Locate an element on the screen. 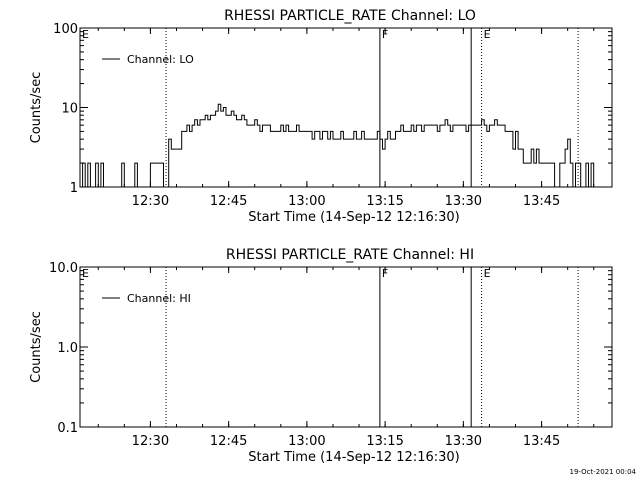 The image size is (640, 485). chart-title: RHESSI PARTICLE_RATE Channel: HI is located at coordinates (350, 255).